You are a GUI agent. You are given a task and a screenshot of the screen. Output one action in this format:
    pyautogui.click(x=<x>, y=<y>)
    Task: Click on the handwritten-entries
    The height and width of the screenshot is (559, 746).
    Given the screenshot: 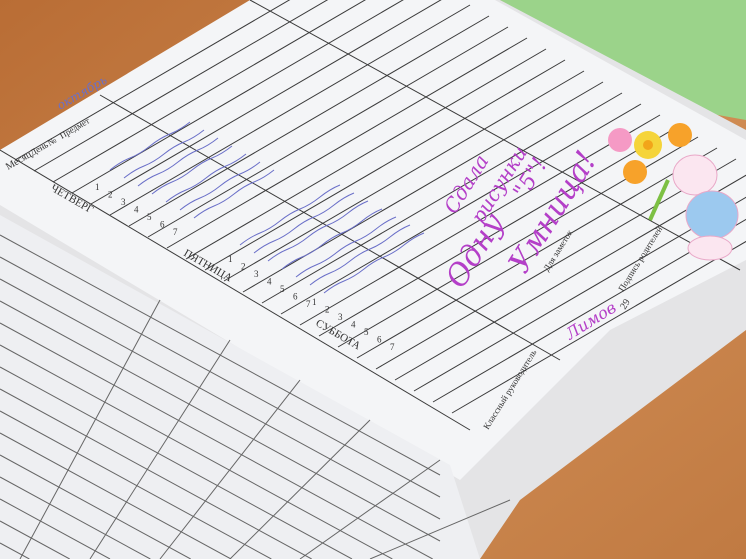 What is the action you would take?
    pyautogui.click(x=267, y=207)
    